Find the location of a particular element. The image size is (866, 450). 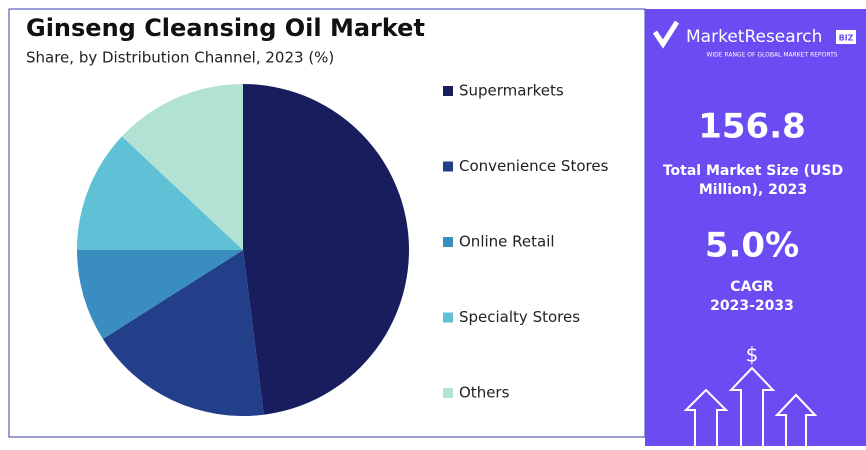

cagr: 5.0% is located at coordinates (752, 246).